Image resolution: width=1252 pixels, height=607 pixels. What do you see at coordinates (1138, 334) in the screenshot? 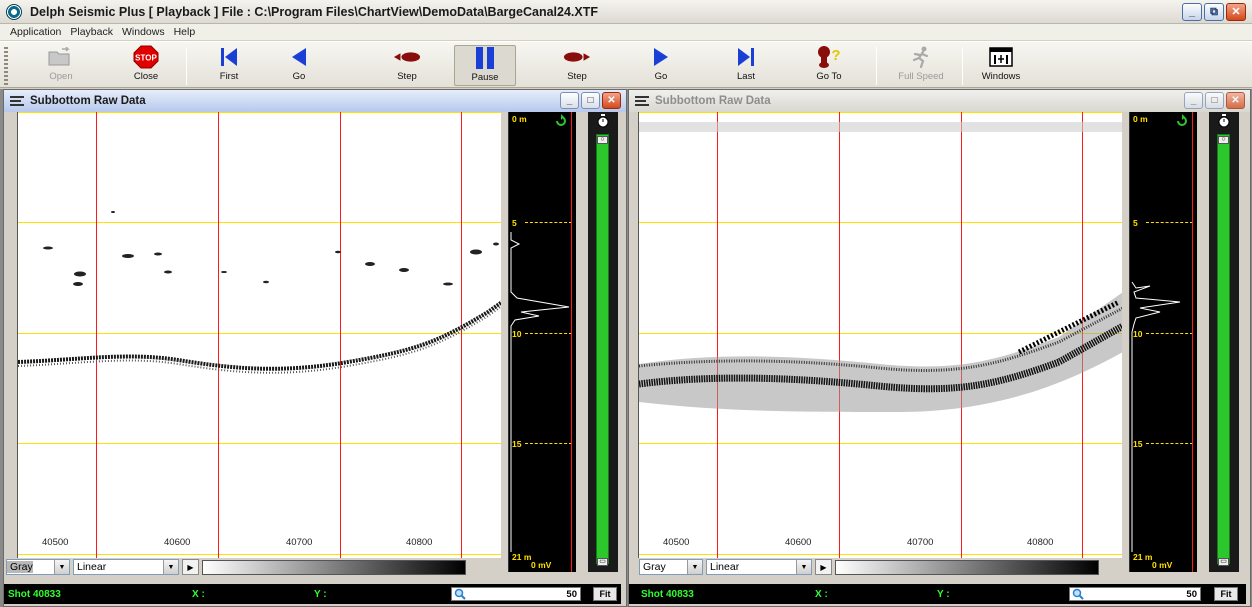
I see `depth-10-label: 10` at bounding box center [1138, 334].